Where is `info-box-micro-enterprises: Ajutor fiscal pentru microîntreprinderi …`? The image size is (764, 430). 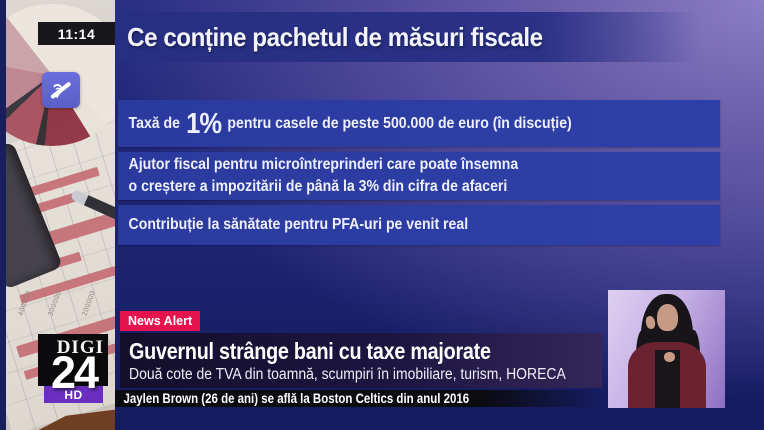 info-box-micro-enterprises: Ajutor fiscal pentru microîntreprinderi … is located at coordinates (419, 176).